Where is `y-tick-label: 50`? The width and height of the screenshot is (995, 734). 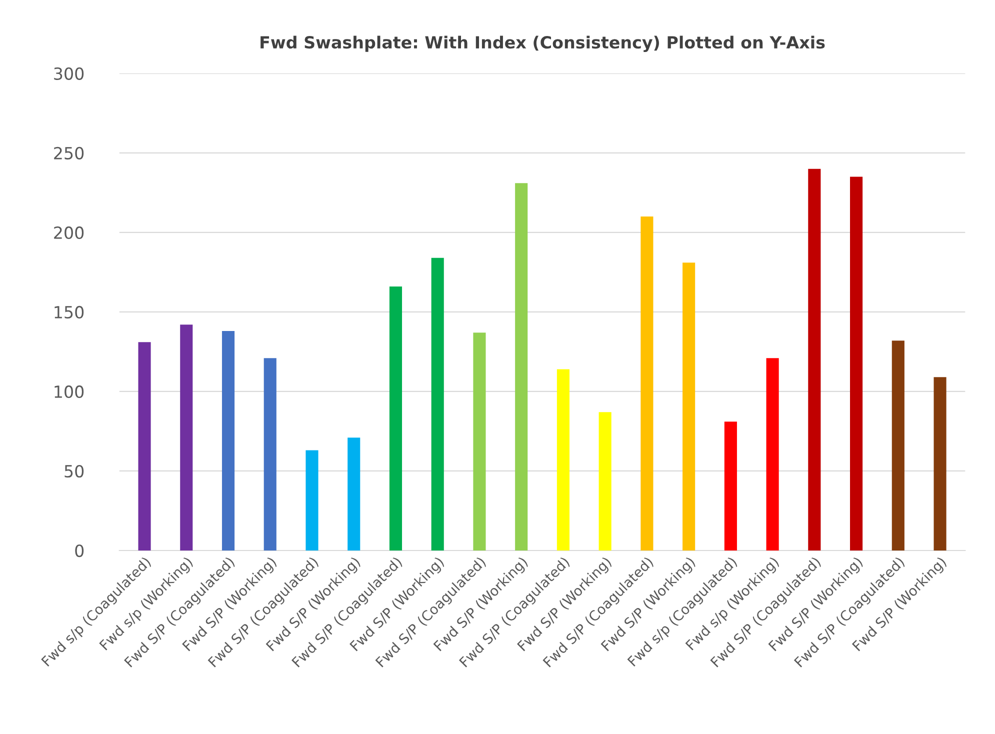 y-tick-label: 50 is located at coordinates (74, 471).